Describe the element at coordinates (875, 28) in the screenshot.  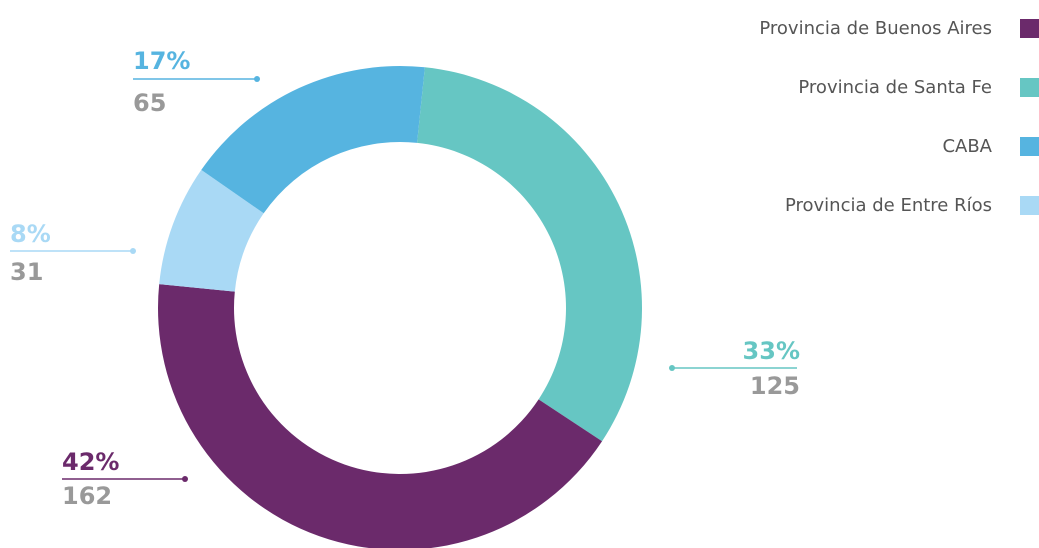
I see `legend-label: Provincia de Buenos Aires` at that location.